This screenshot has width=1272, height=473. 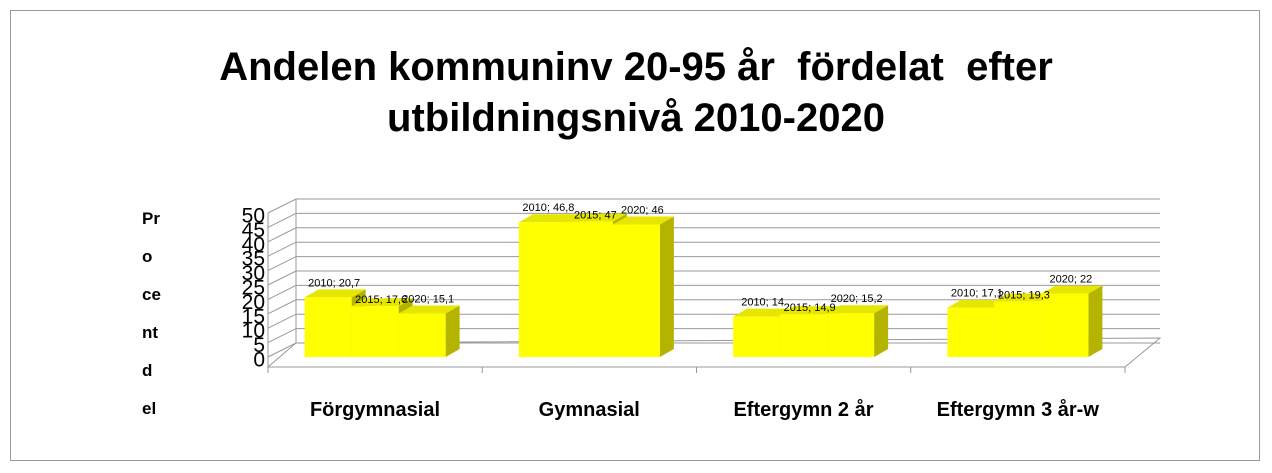 What do you see at coordinates (151, 313) in the screenshot?
I see `y-axis-label: Procentdel` at bounding box center [151, 313].